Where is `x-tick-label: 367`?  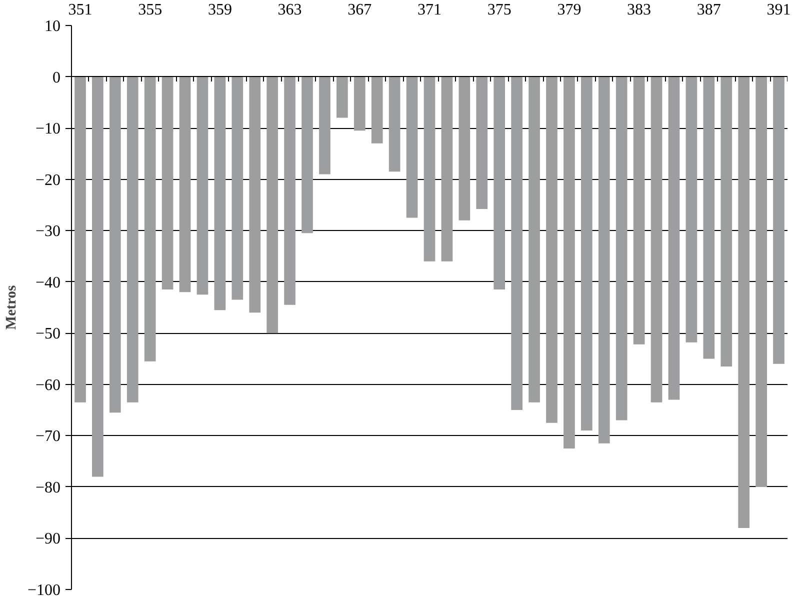
x-tick-label: 367 is located at coordinates (360, 10).